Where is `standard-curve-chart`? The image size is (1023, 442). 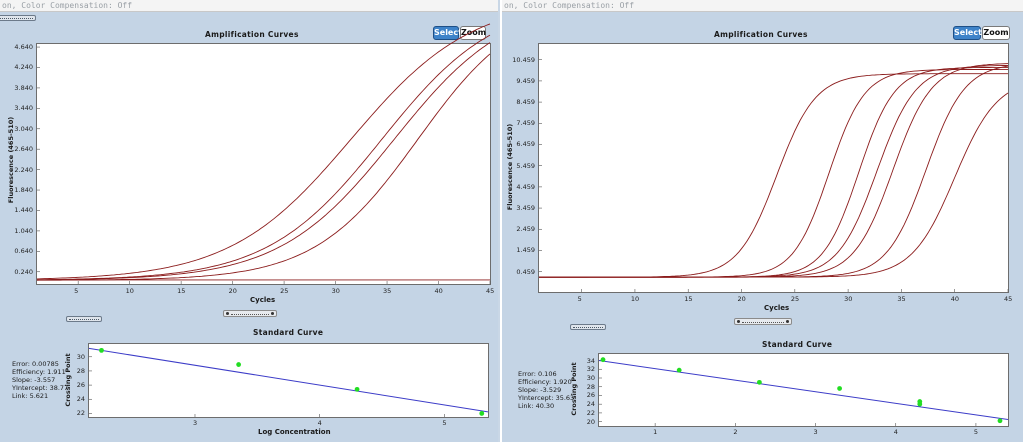
standard-curve-chart is located at coordinates (803, 391).